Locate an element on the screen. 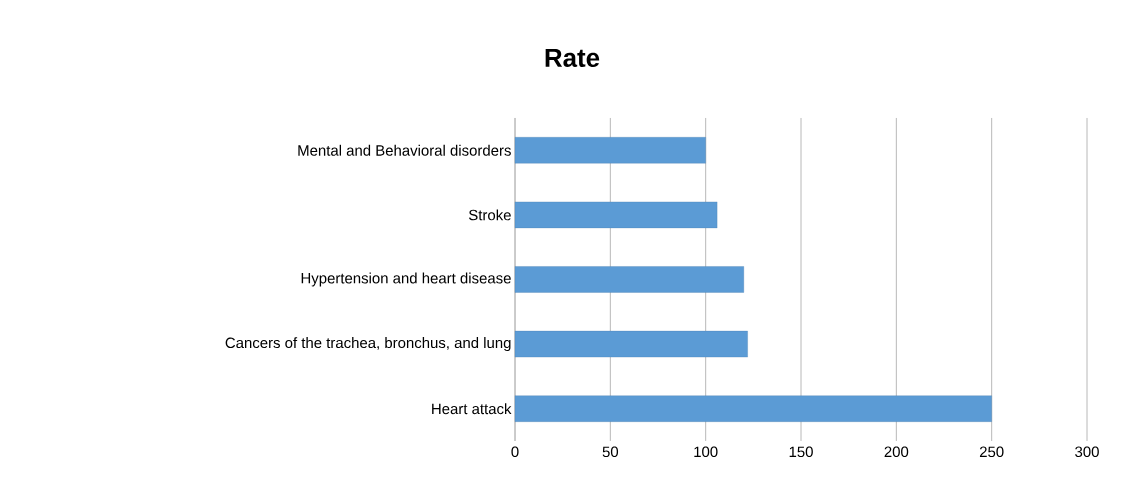  x-tick-label: 300 is located at coordinates (1087, 452).